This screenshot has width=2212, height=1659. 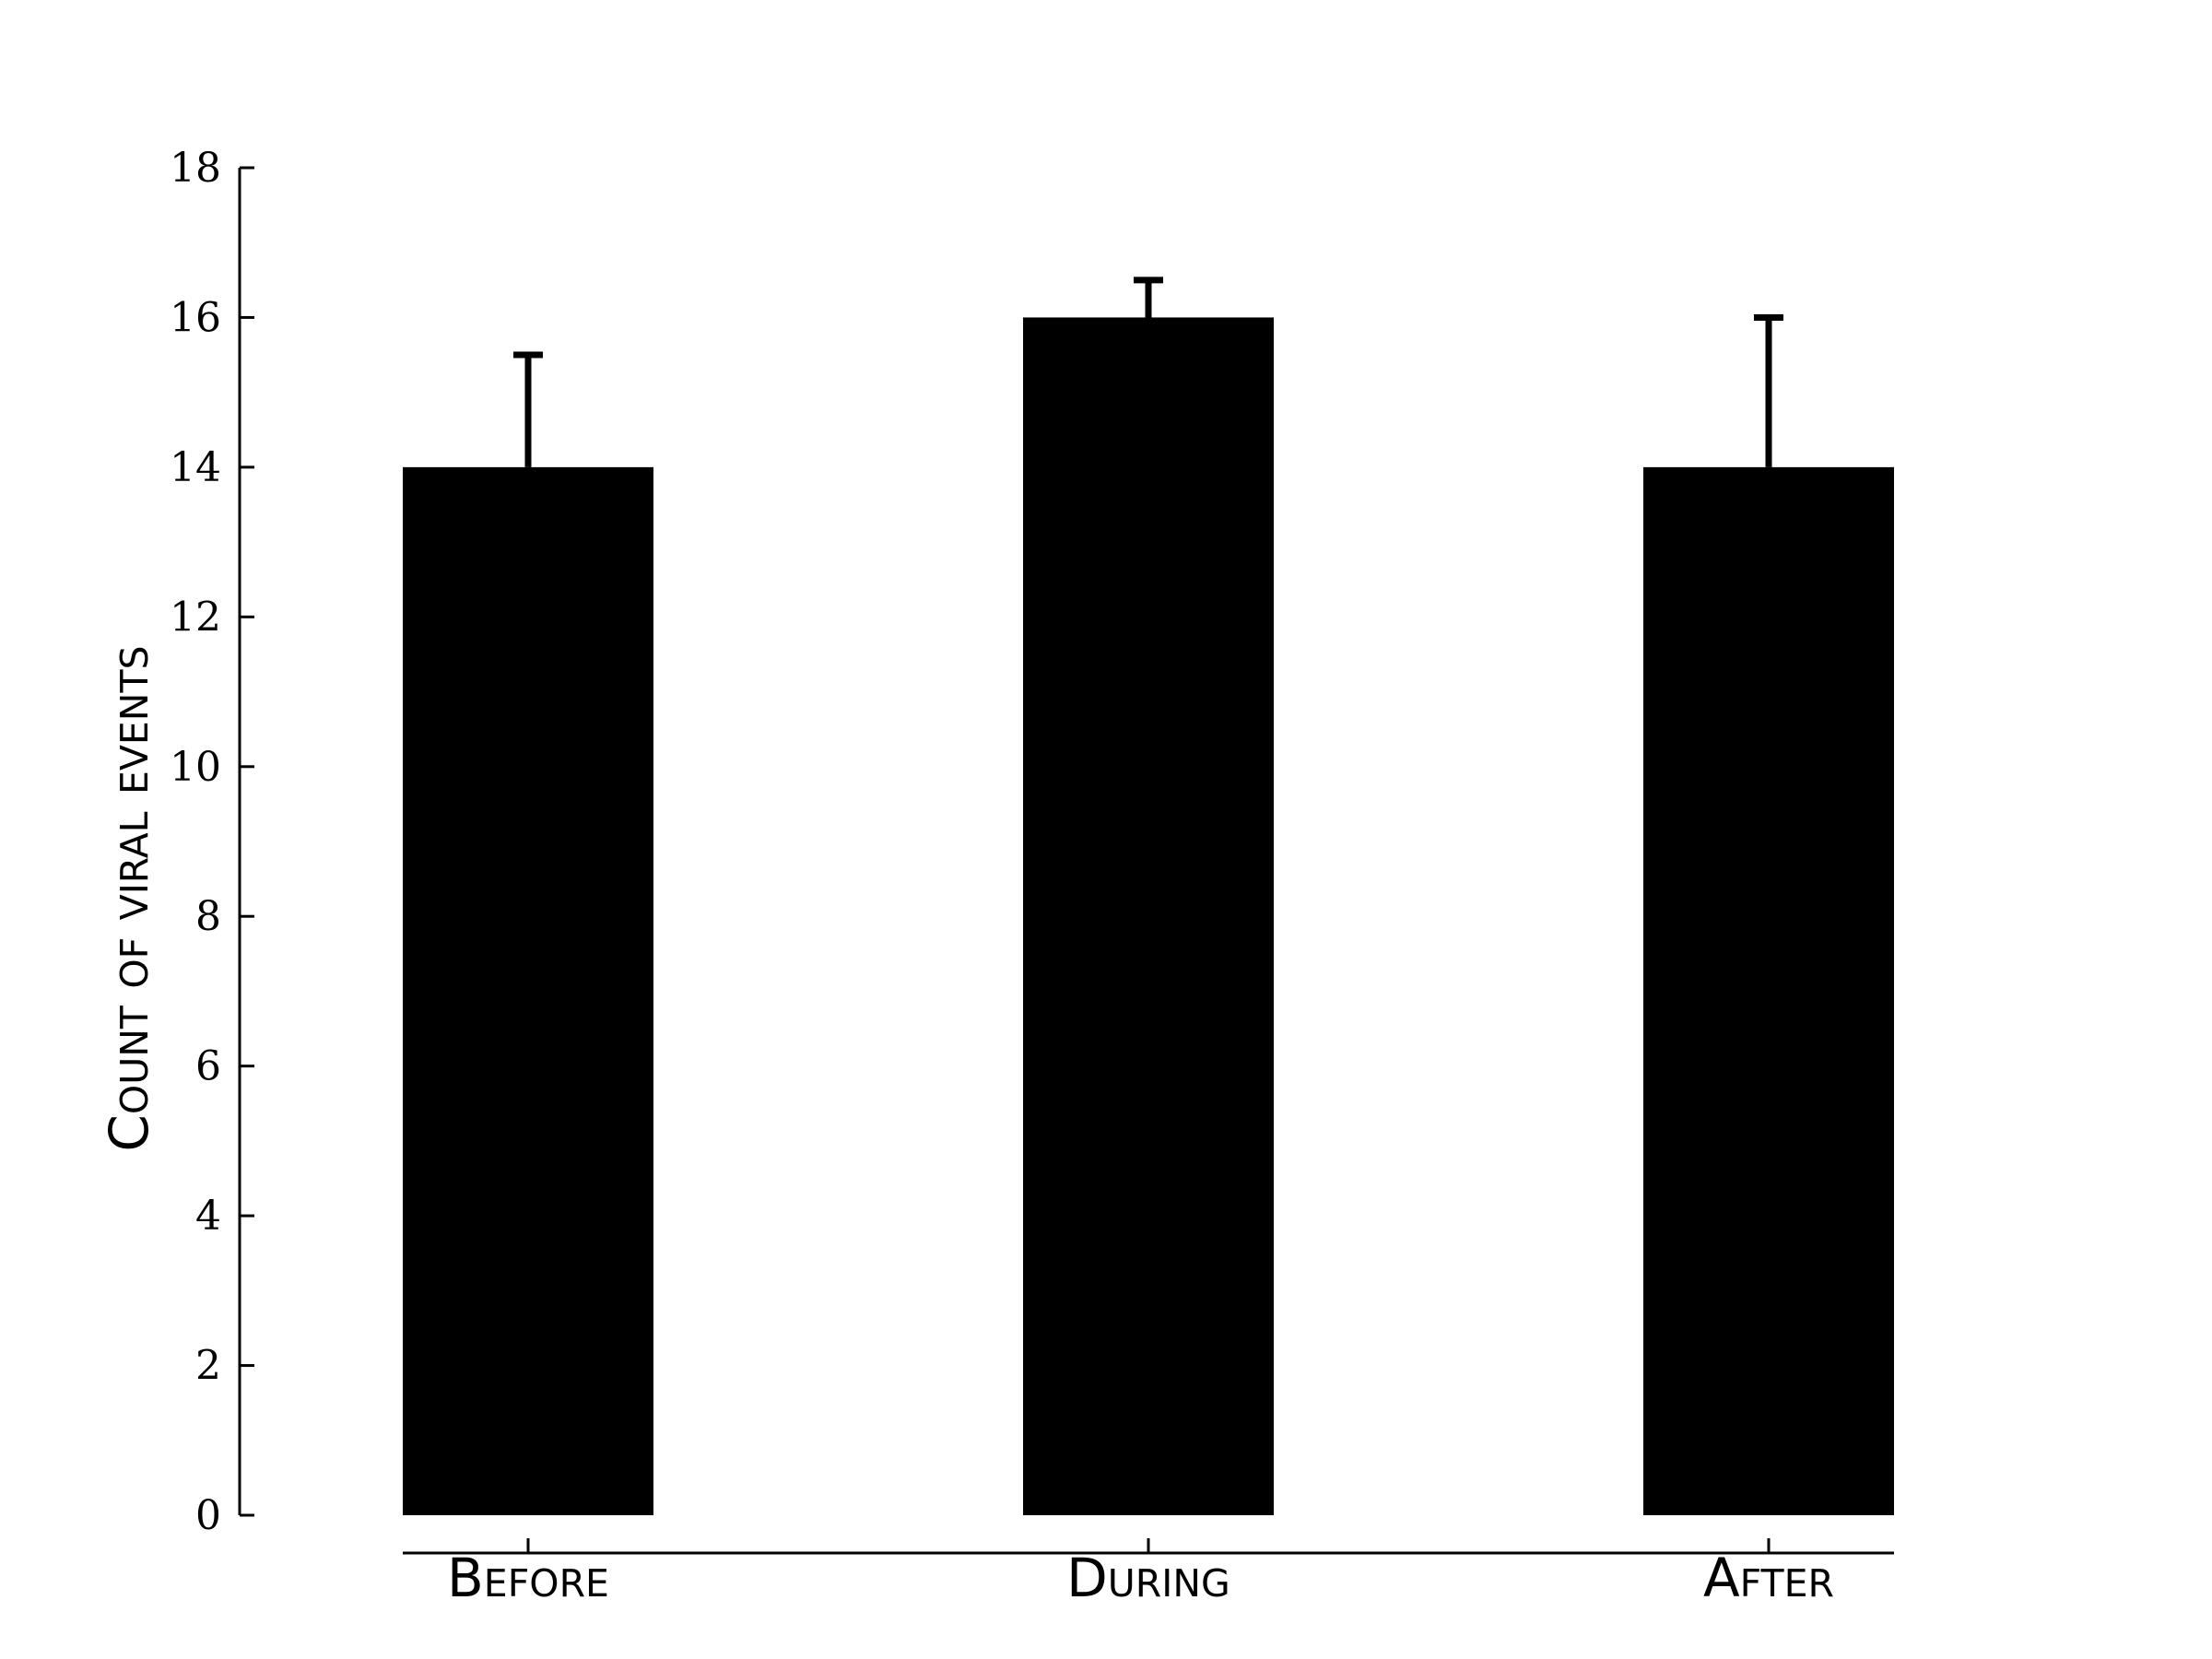 What do you see at coordinates (212, 842) in the screenshot?
I see `y-axis-ticks: 0 2 4 6 8 10 12 14 16 18` at bounding box center [212, 842].